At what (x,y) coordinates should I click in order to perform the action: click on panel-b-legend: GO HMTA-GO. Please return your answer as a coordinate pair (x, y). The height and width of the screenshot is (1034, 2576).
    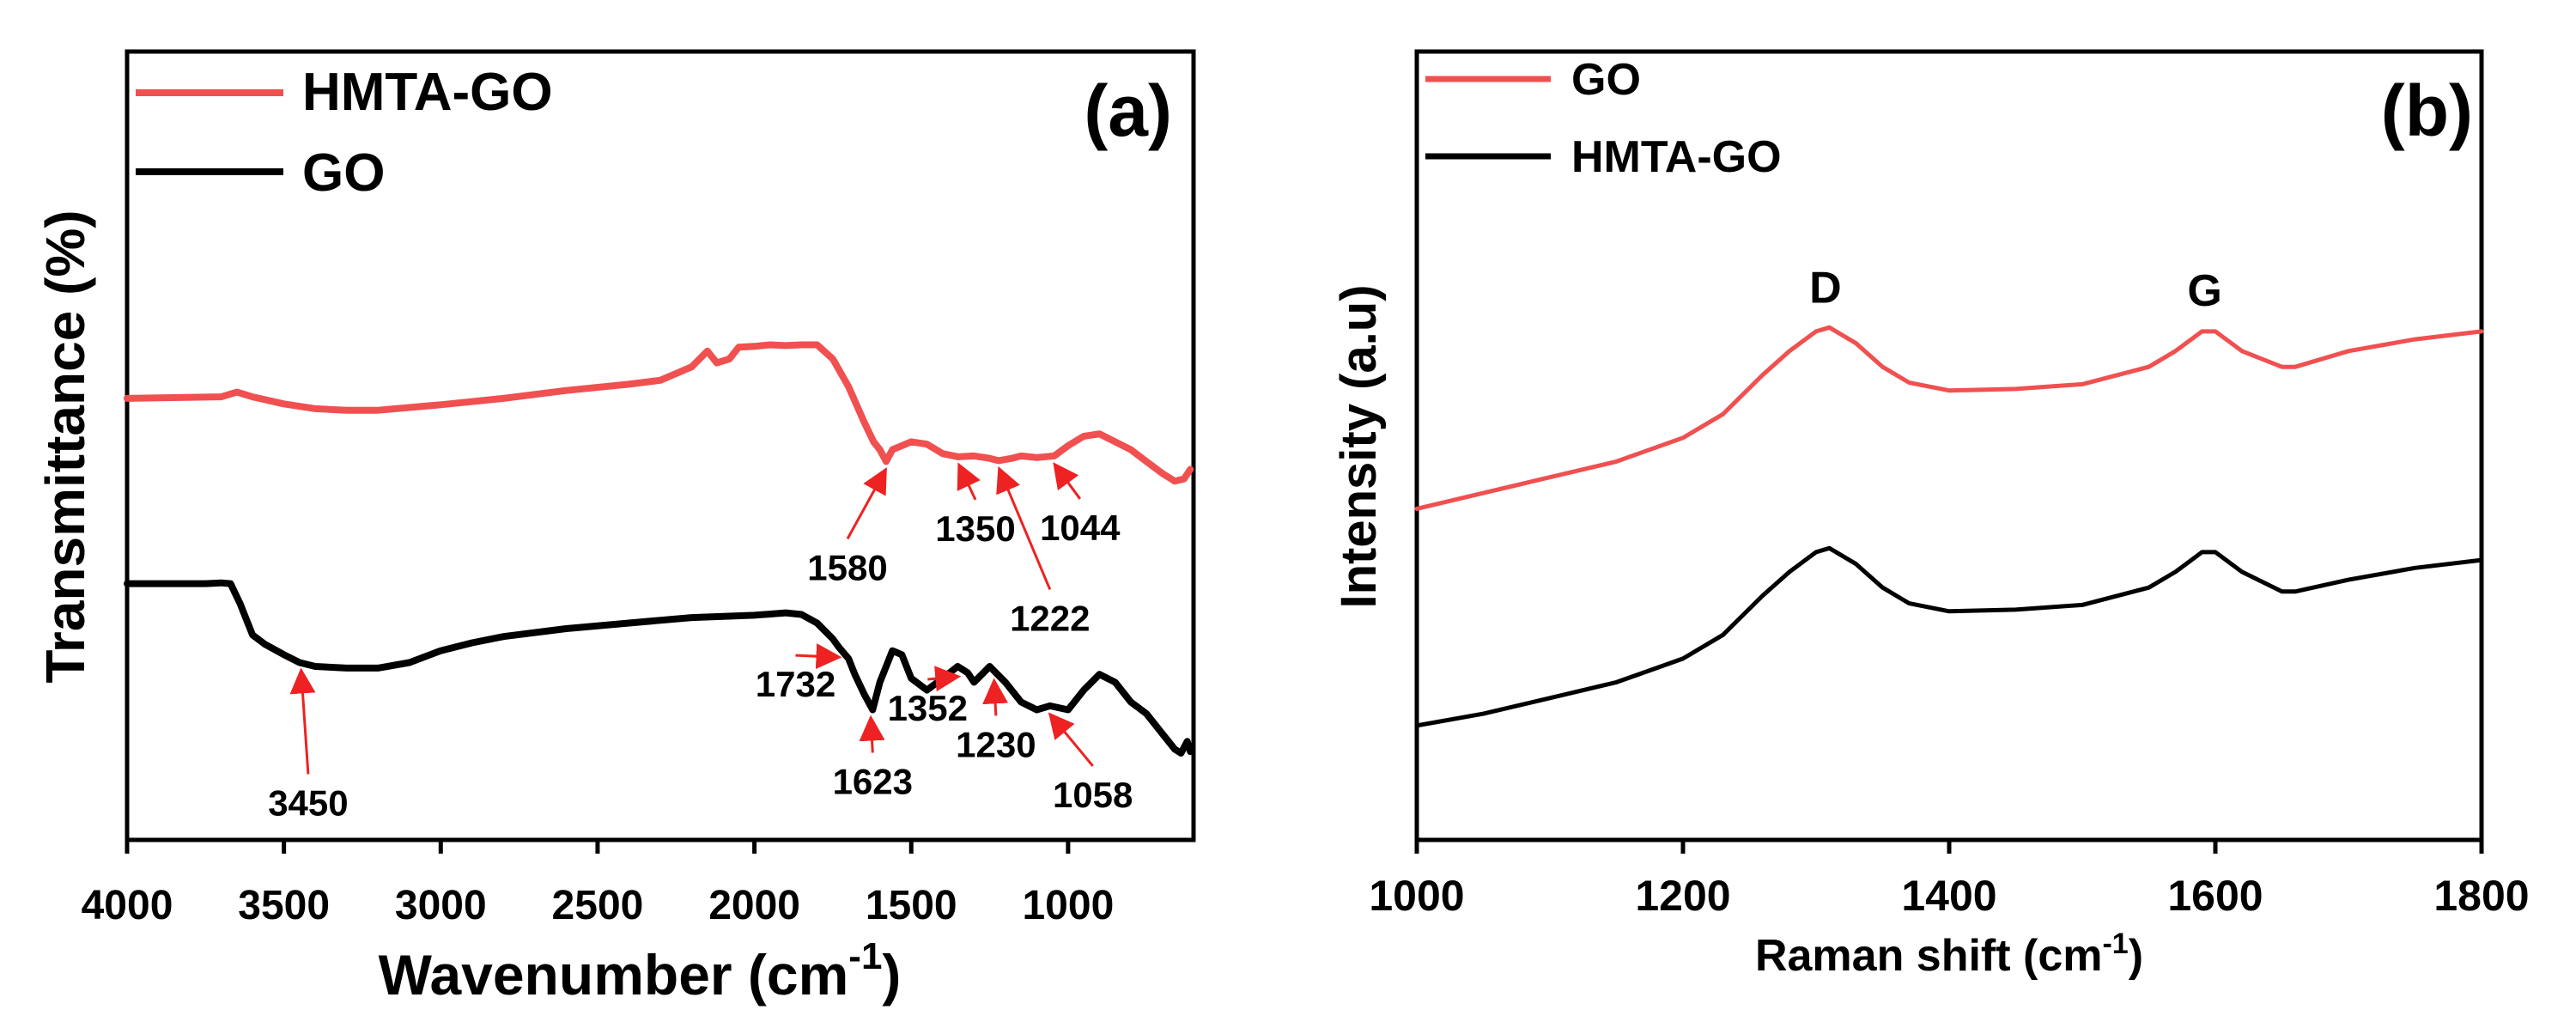
    Looking at the image, I should click on (1603, 118).